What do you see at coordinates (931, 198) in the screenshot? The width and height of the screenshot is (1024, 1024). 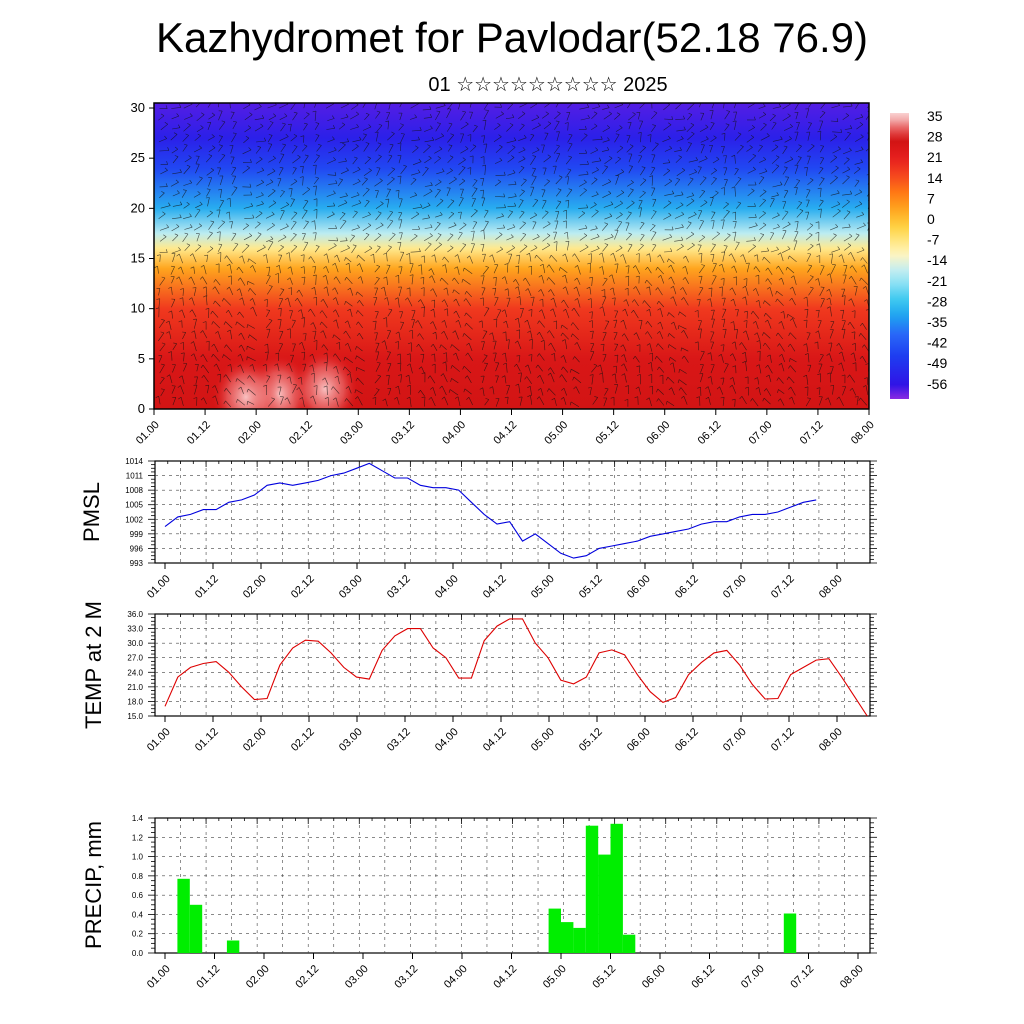 I see `colorbar-label-4: 7` at bounding box center [931, 198].